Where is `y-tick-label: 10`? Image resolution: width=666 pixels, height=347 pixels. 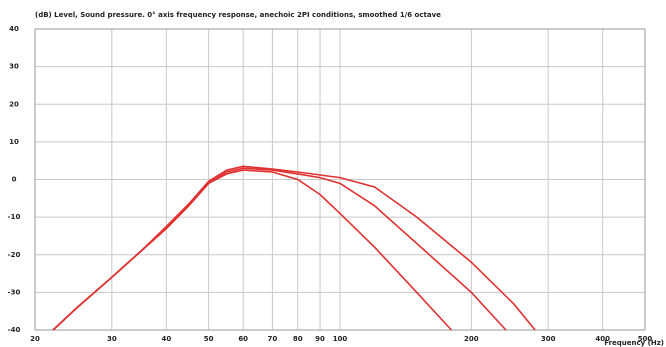
y-tick-label: 10 is located at coordinates (14, 142).